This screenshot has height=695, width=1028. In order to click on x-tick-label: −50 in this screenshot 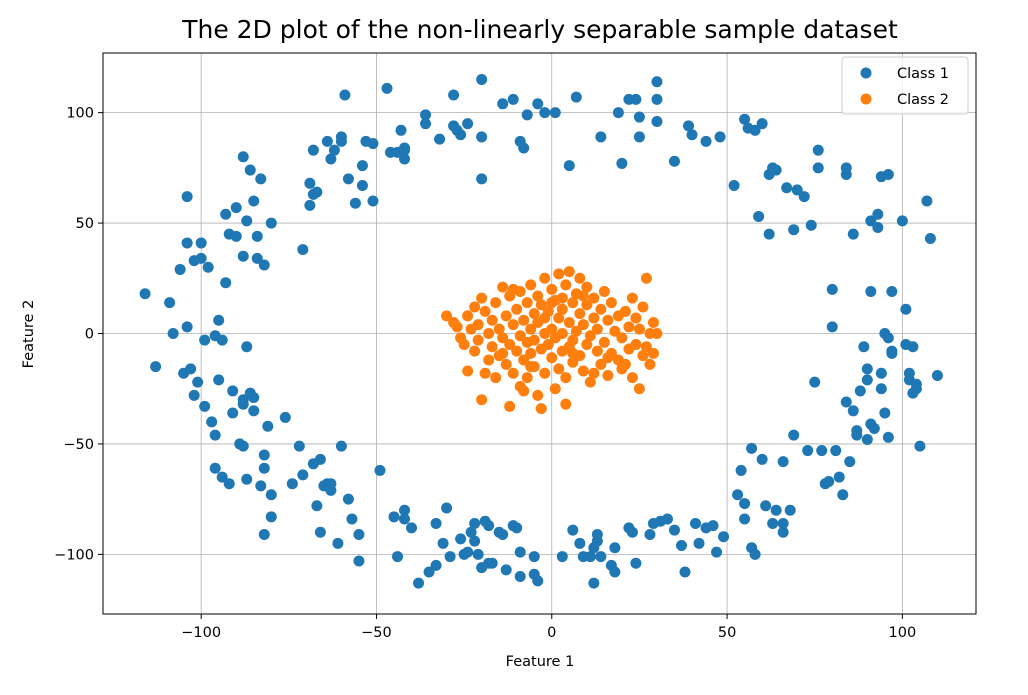, I will do `click(376, 633)`.